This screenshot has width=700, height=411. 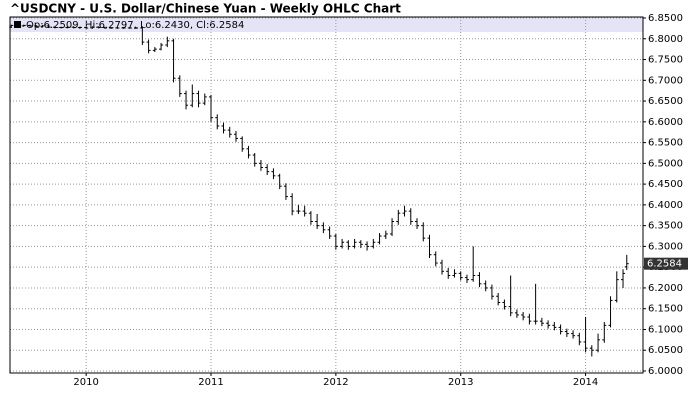 What do you see at coordinates (665, 60) in the screenshot?
I see `y-tick-label: 6.7500` at bounding box center [665, 60].